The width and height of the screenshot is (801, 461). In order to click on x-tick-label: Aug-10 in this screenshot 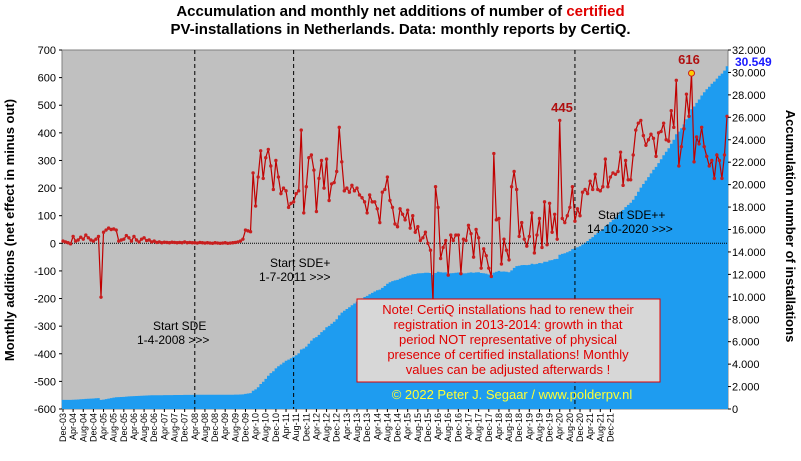, I will do `click(266, 427)`.